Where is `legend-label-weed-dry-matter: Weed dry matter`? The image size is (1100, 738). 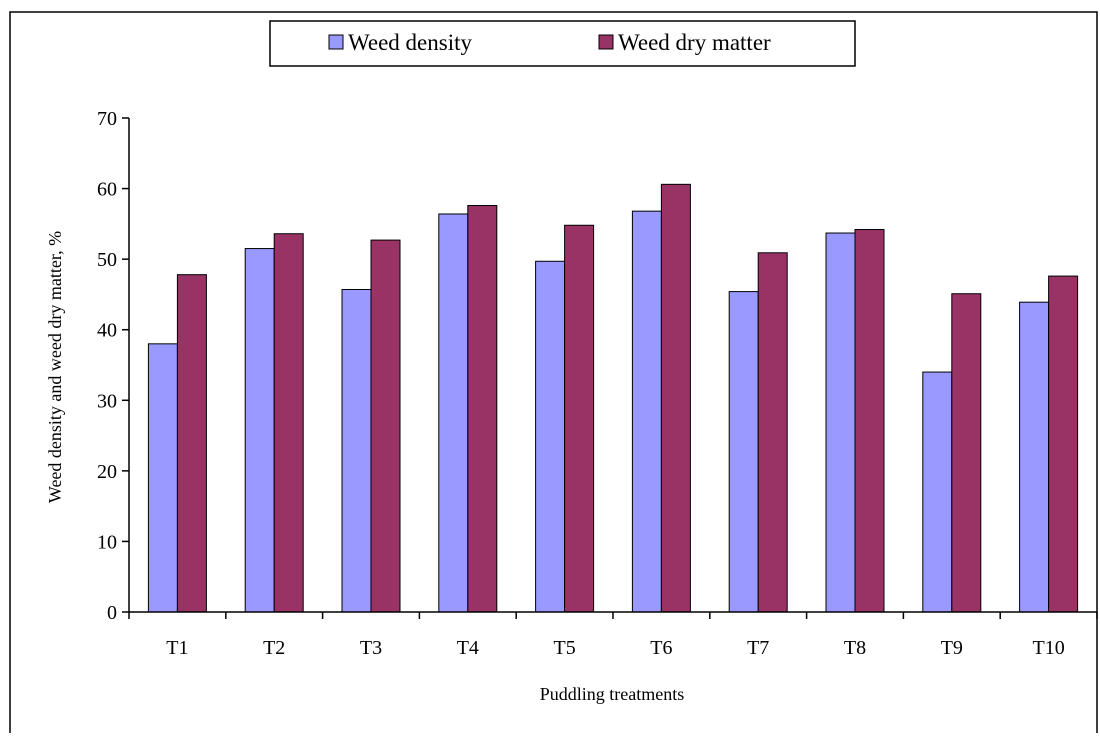 legend-label-weed-dry-matter: Weed dry matter is located at coordinates (694, 42).